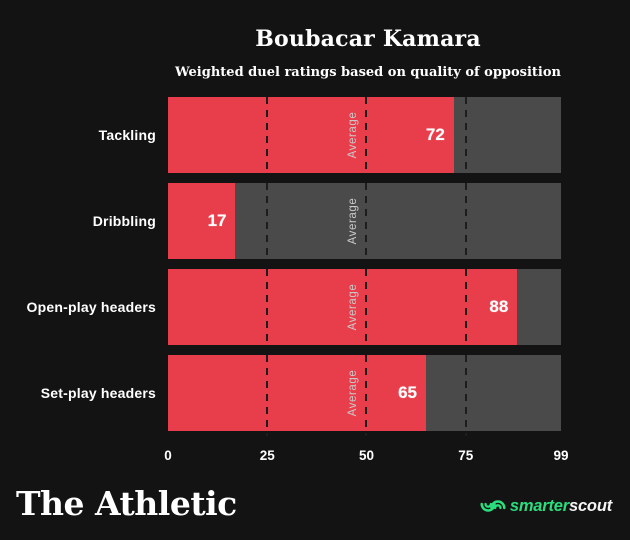  Describe the element at coordinates (127, 135) in the screenshot. I see `category-label: Tackling` at that location.